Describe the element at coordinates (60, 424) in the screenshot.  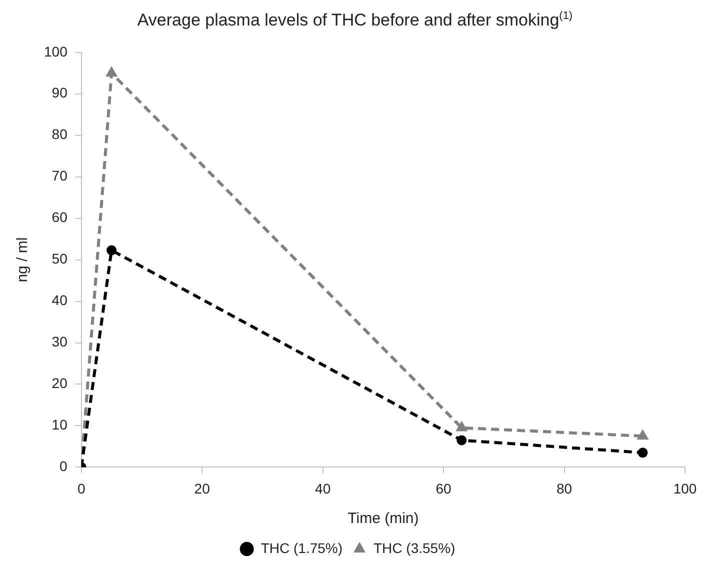
I see `y-tick-label: 10` at that location.